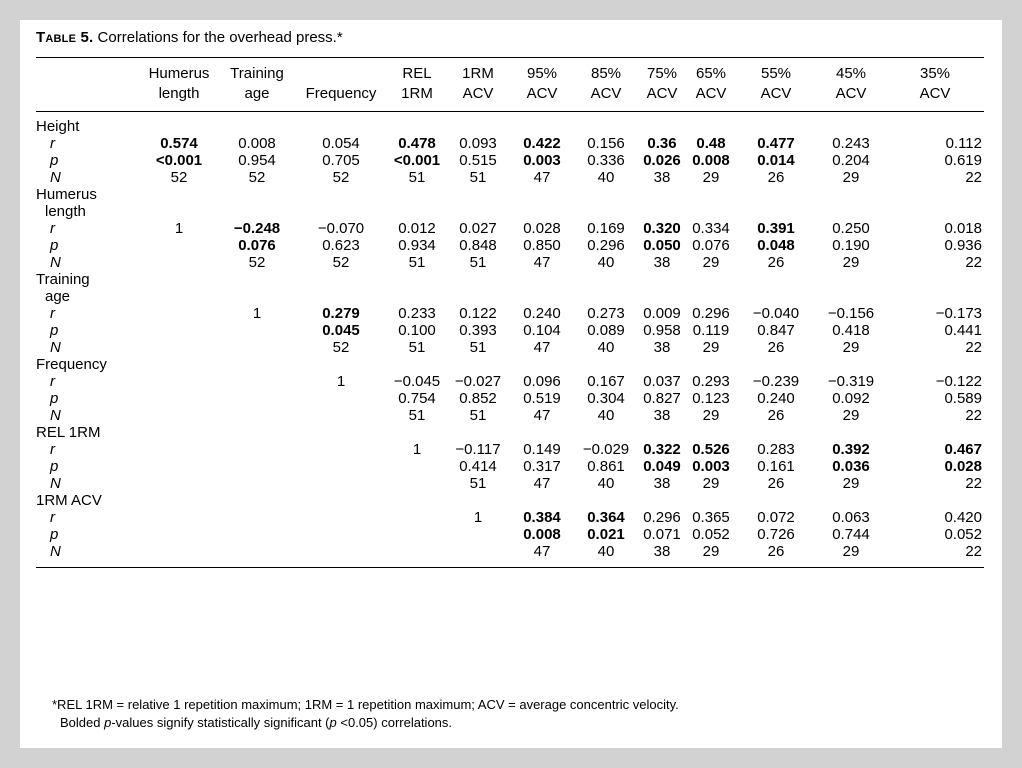 The image size is (1022, 768). Describe the element at coordinates (776, 313) in the screenshot. I see `cell-value: −0.040` at that location.